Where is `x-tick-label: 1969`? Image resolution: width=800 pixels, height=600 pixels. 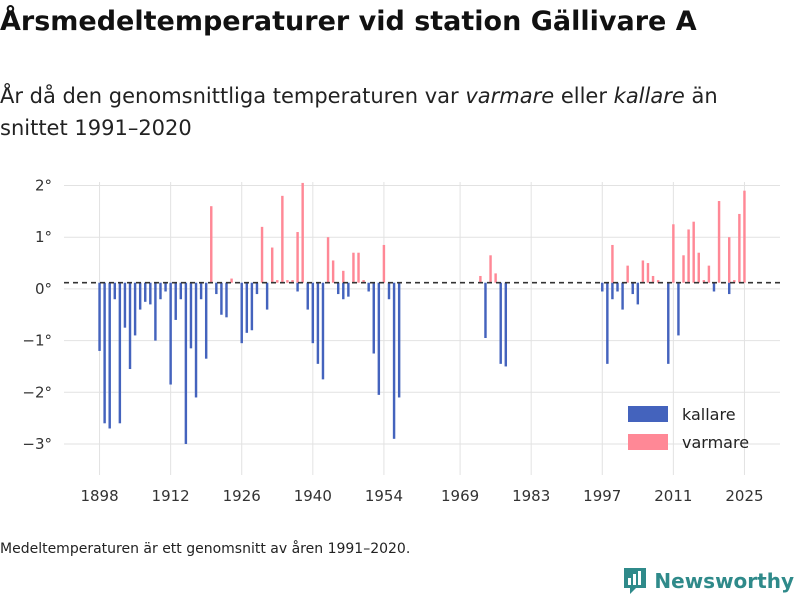
x-tick-label: 1969 is located at coordinates (460, 496).